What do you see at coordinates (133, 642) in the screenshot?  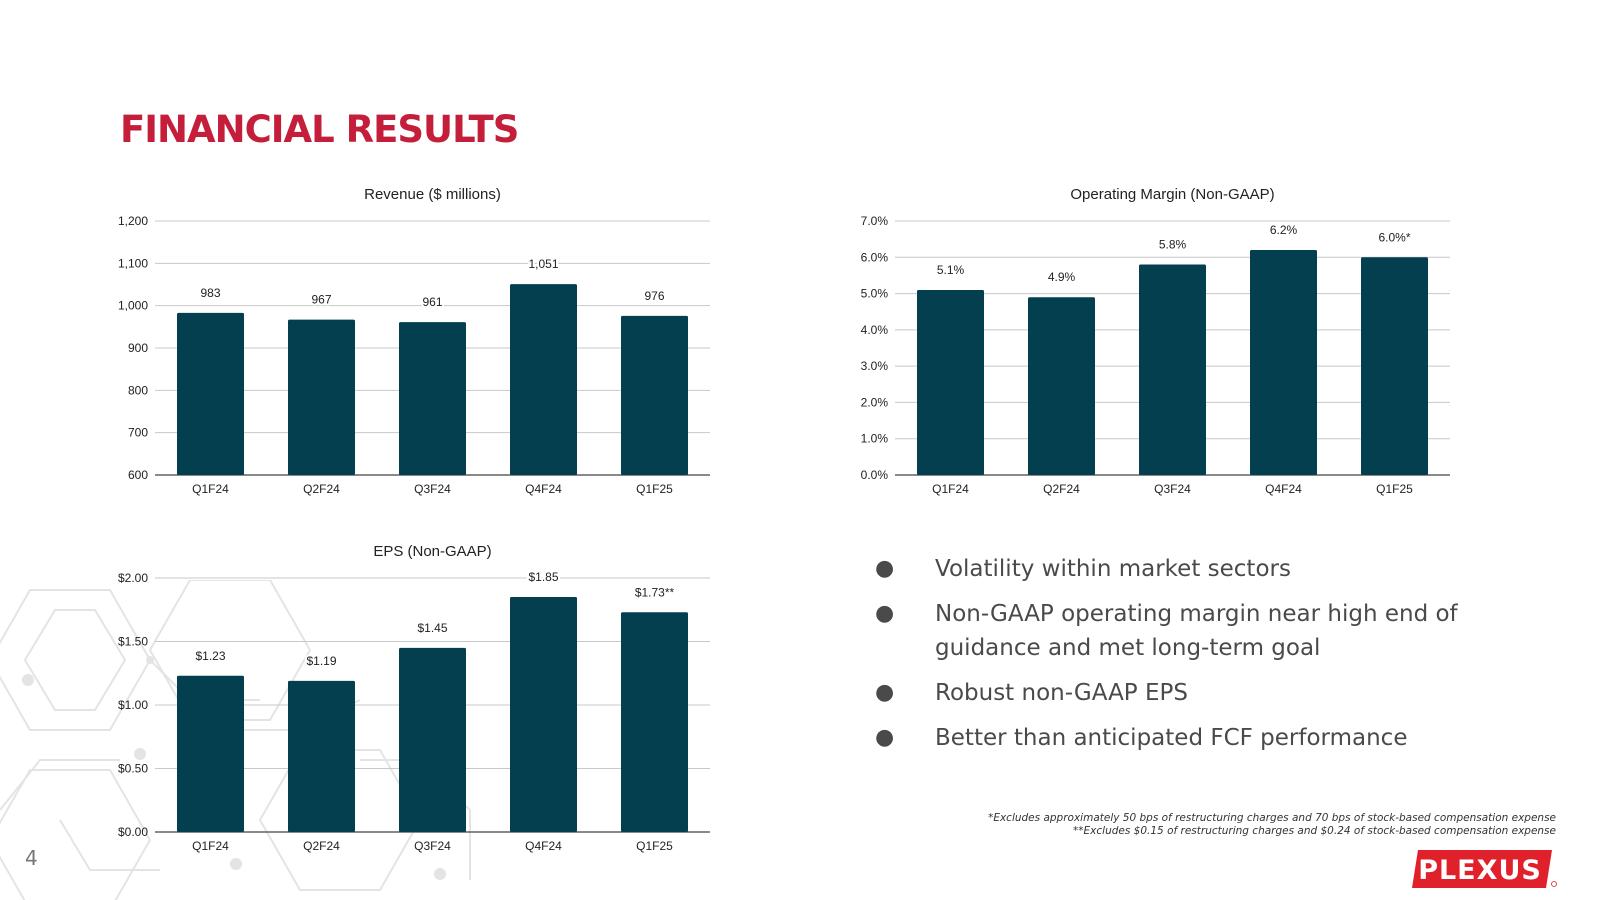 I see `y-tick-label: $1.50` at bounding box center [133, 642].